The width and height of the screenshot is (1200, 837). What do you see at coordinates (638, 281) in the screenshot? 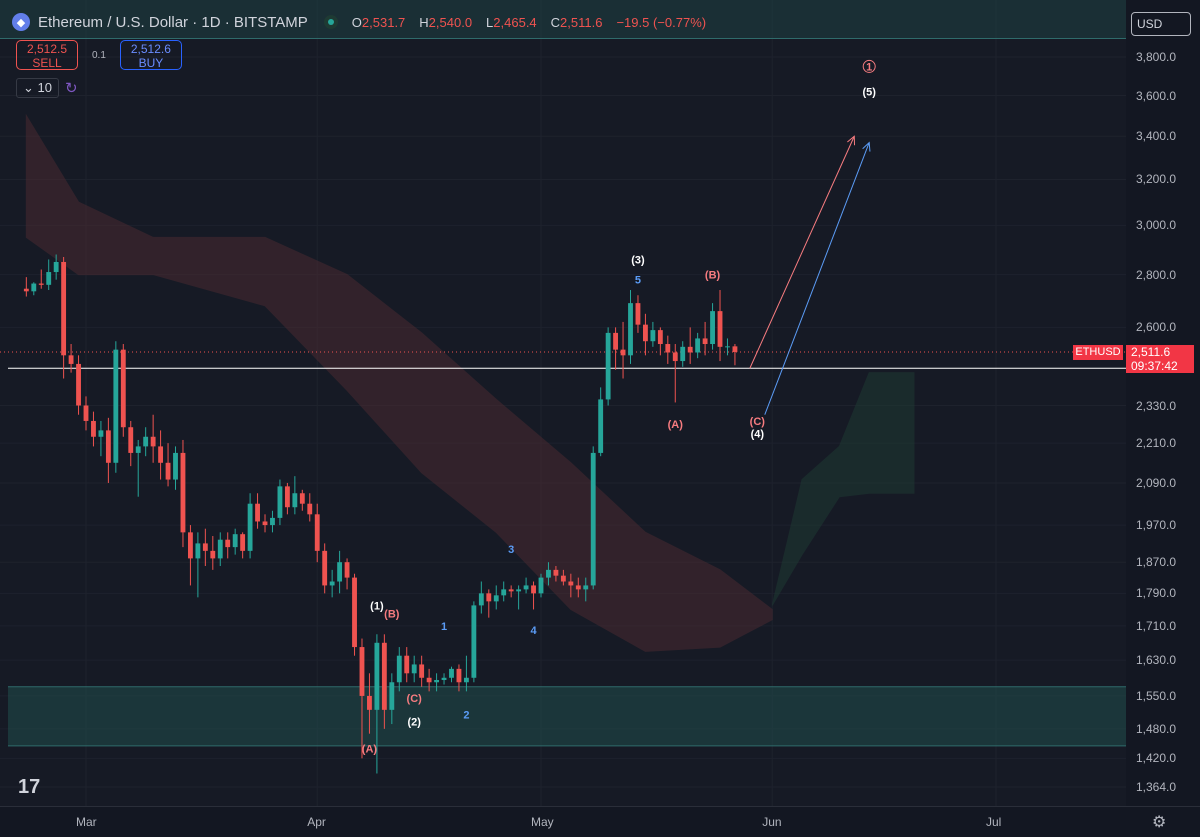
I see `wave-label: 5` at bounding box center [638, 281].